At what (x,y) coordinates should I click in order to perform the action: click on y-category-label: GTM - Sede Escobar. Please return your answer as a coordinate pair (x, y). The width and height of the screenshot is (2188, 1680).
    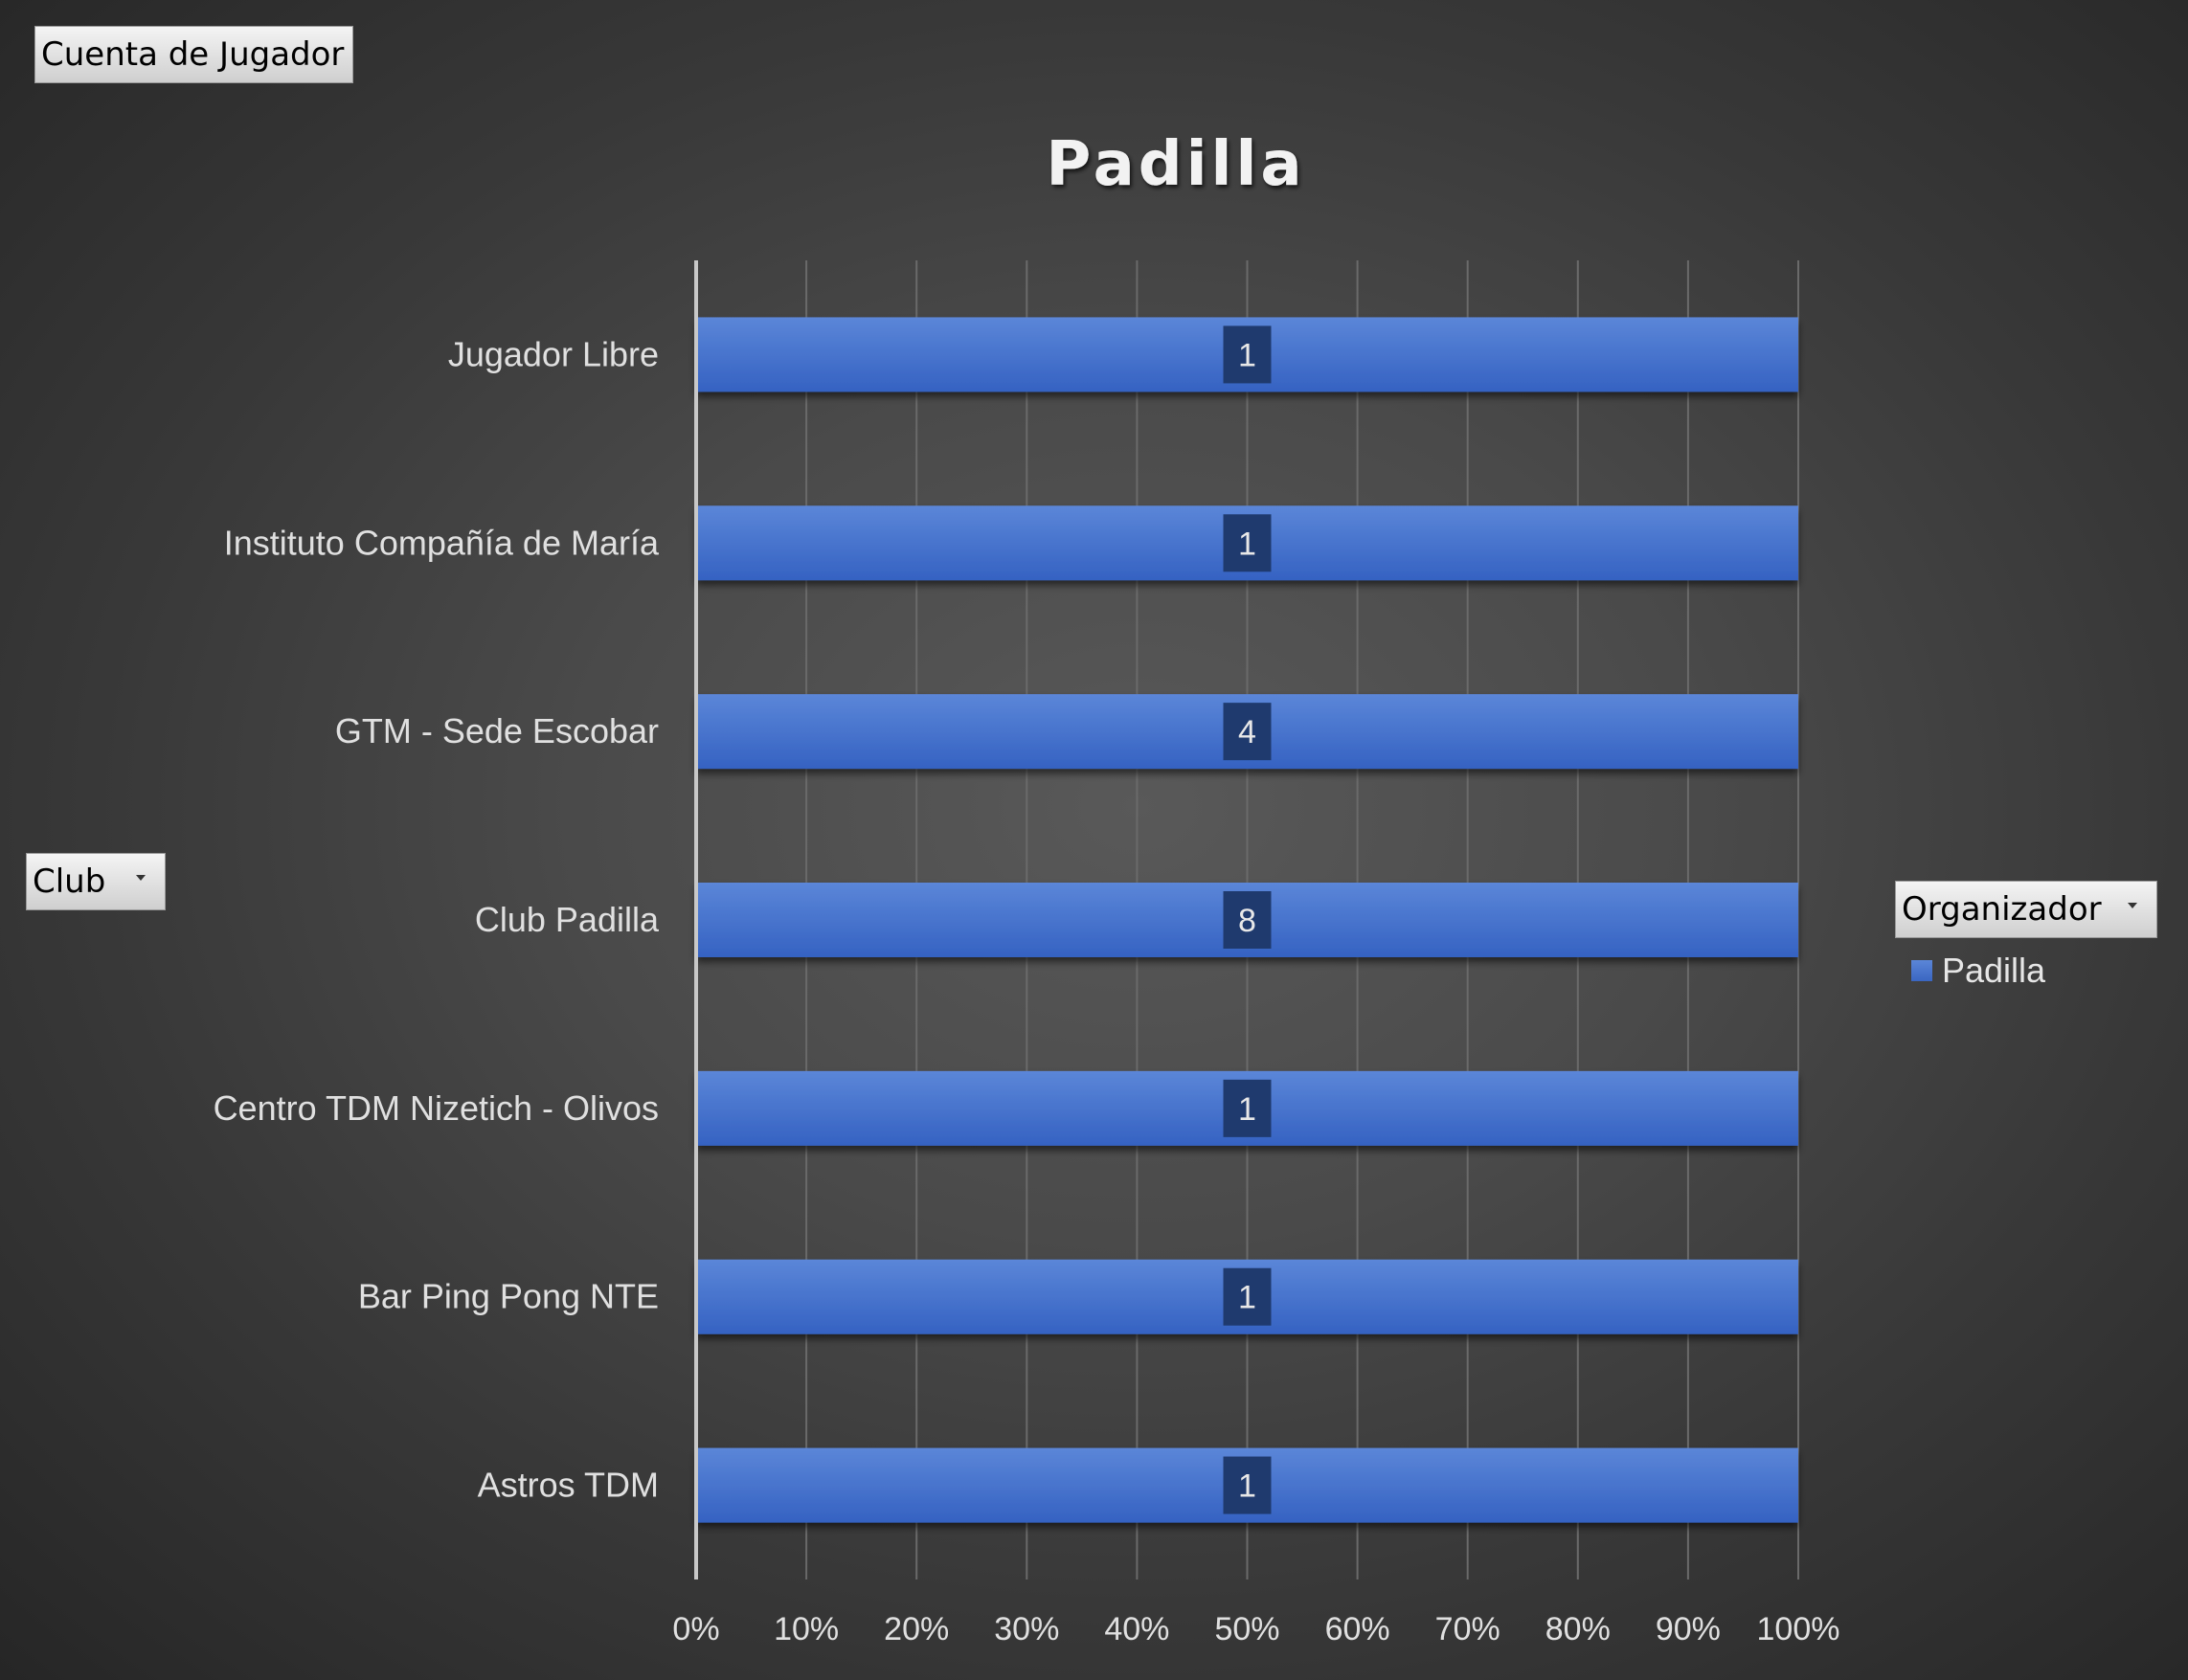
    Looking at the image, I should click on (497, 731).